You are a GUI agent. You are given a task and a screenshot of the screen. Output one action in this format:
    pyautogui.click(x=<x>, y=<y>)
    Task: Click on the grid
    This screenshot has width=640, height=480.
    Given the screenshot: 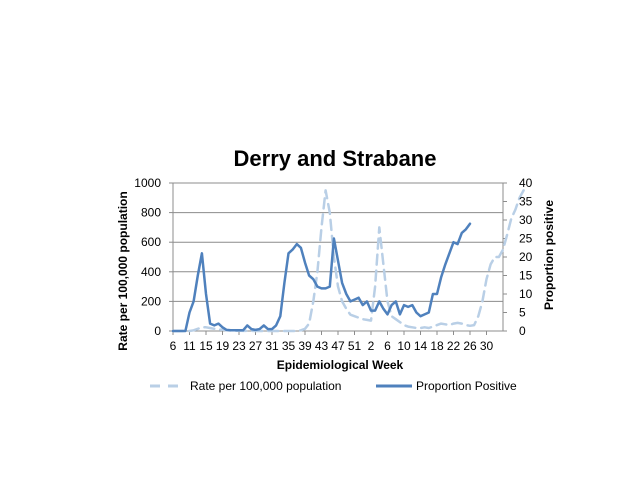 What is the action you would take?
    pyautogui.click(x=338, y=242)
    